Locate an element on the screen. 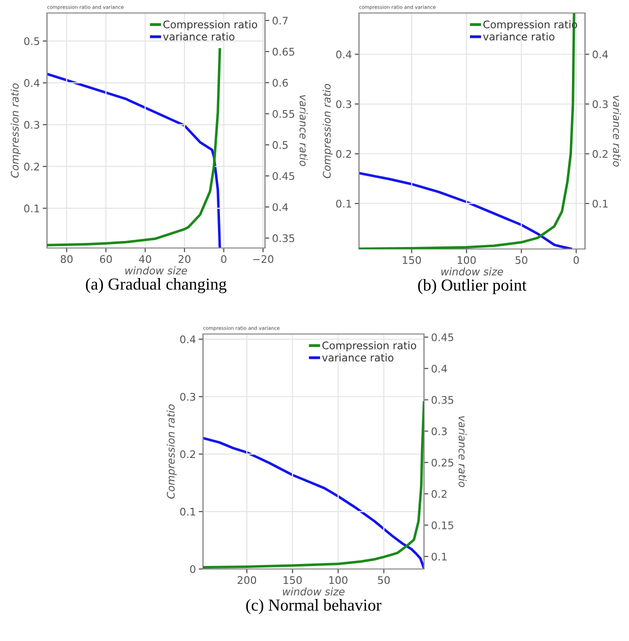  x-tick-label: 20 is located at coordinates (184, 259).